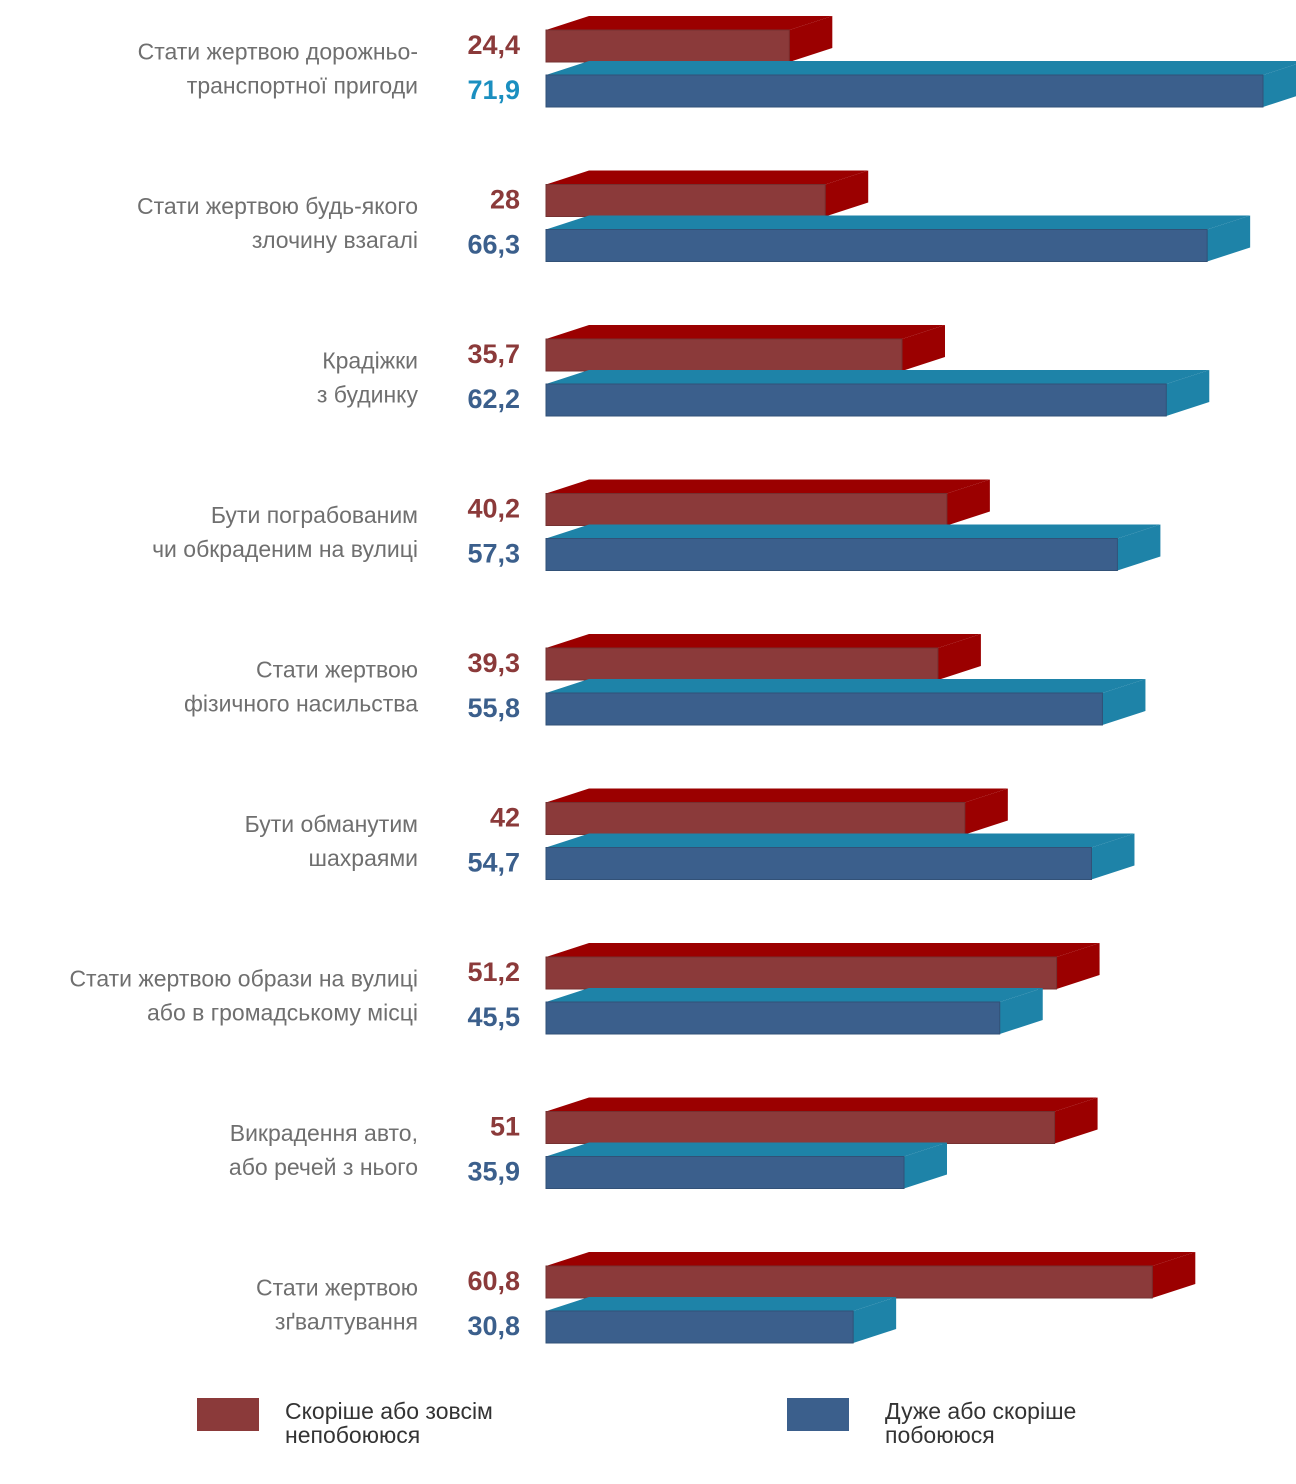  Describe the element at coordinates (493, 1017) in the screenshot. I see `value-label: 45,5` at that location.